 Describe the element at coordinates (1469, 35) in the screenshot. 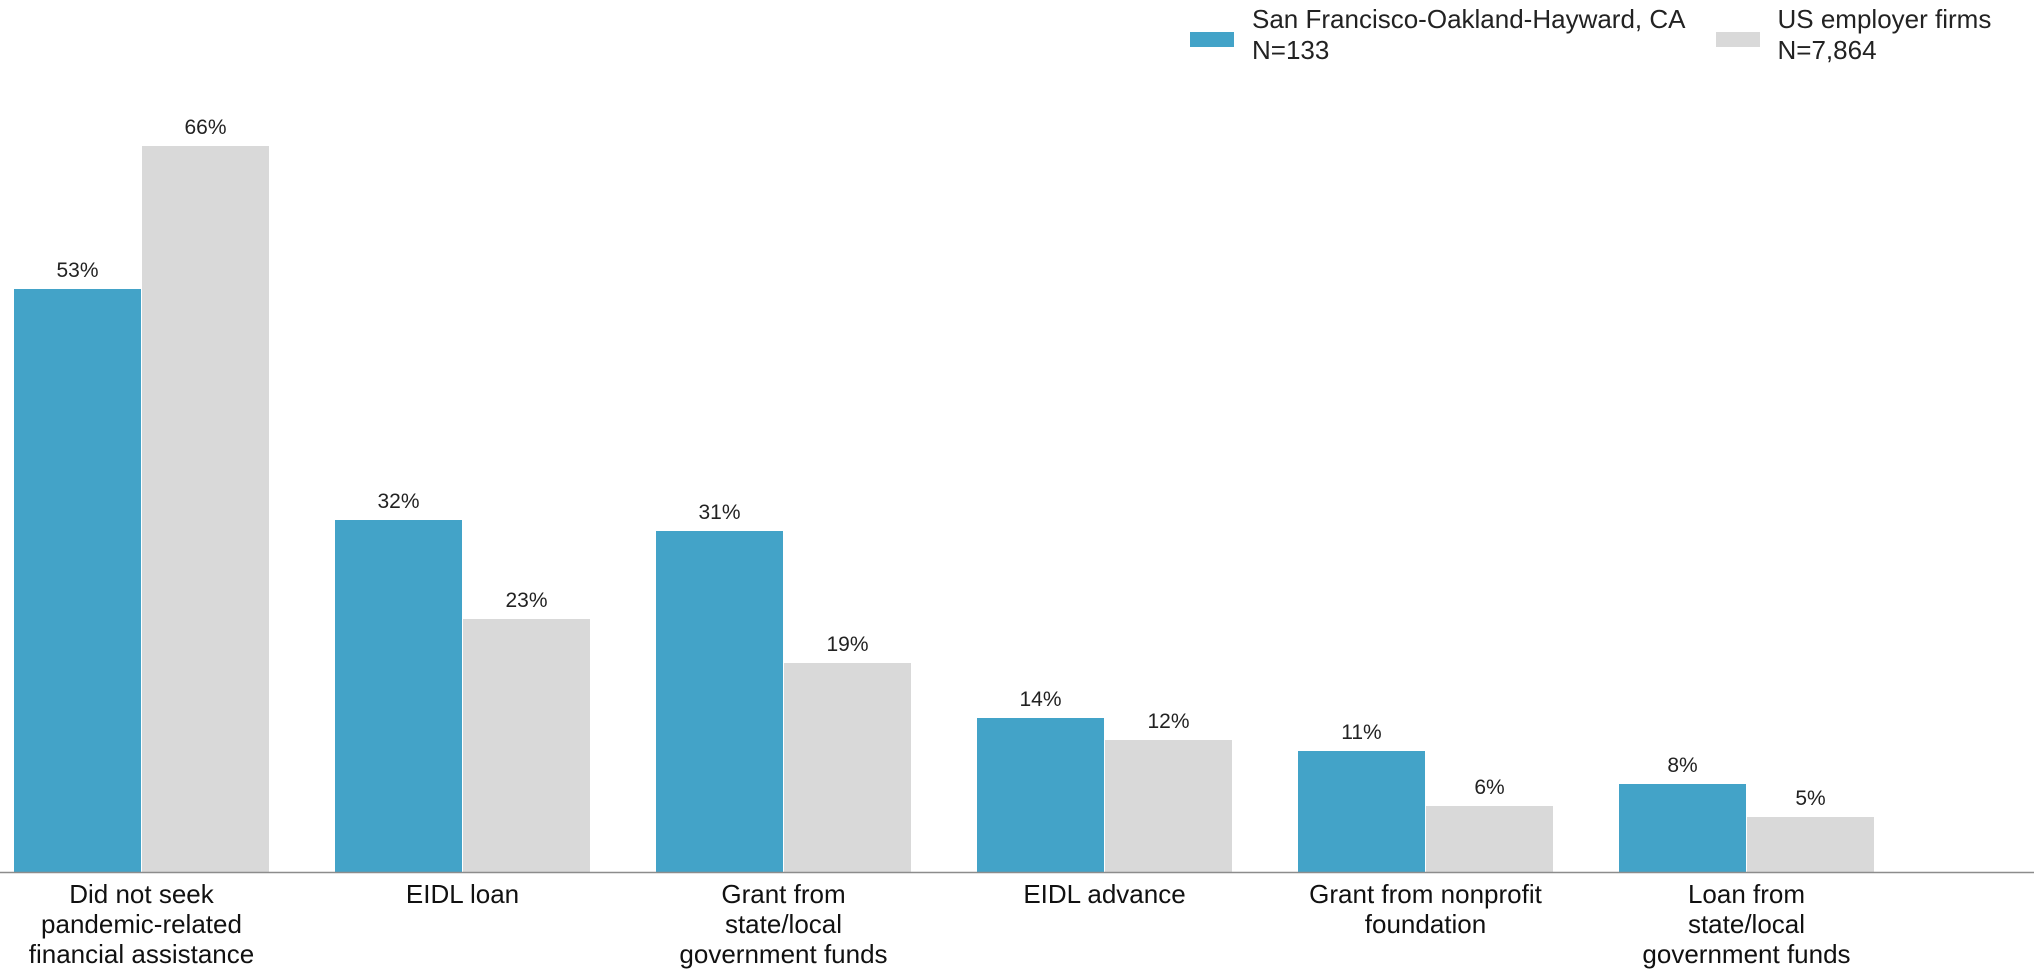

I see `legend-text-sf: San Francisco-Oakland-Hayward, CA N=133` at that location.